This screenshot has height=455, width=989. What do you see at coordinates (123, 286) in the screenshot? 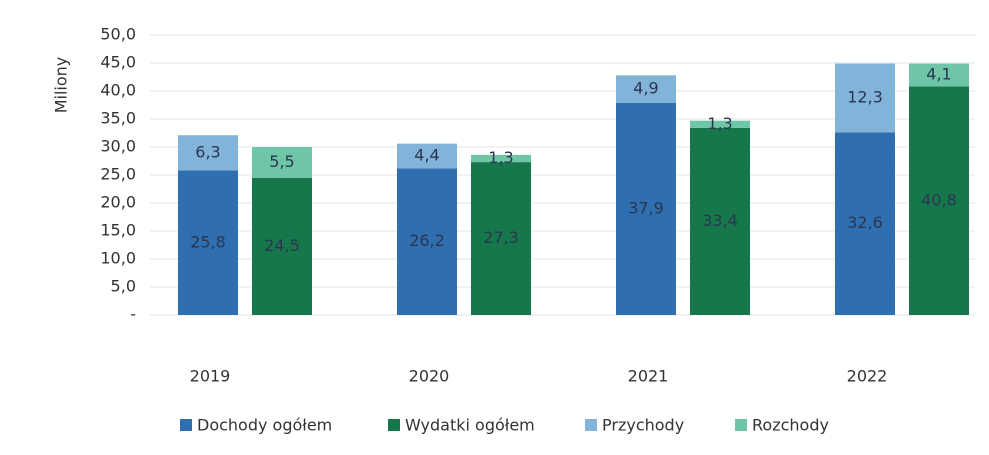
I see `y-tick-label: 5,0` at bounding box center [123, 286].